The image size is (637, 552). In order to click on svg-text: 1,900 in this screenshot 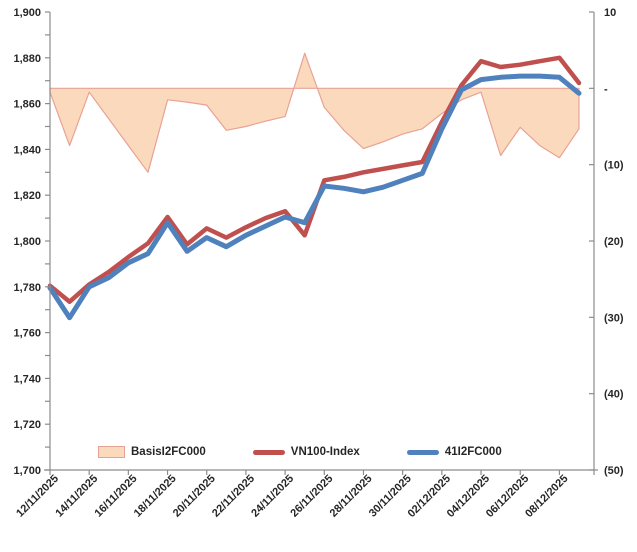, I will do `click(27, 13)`.